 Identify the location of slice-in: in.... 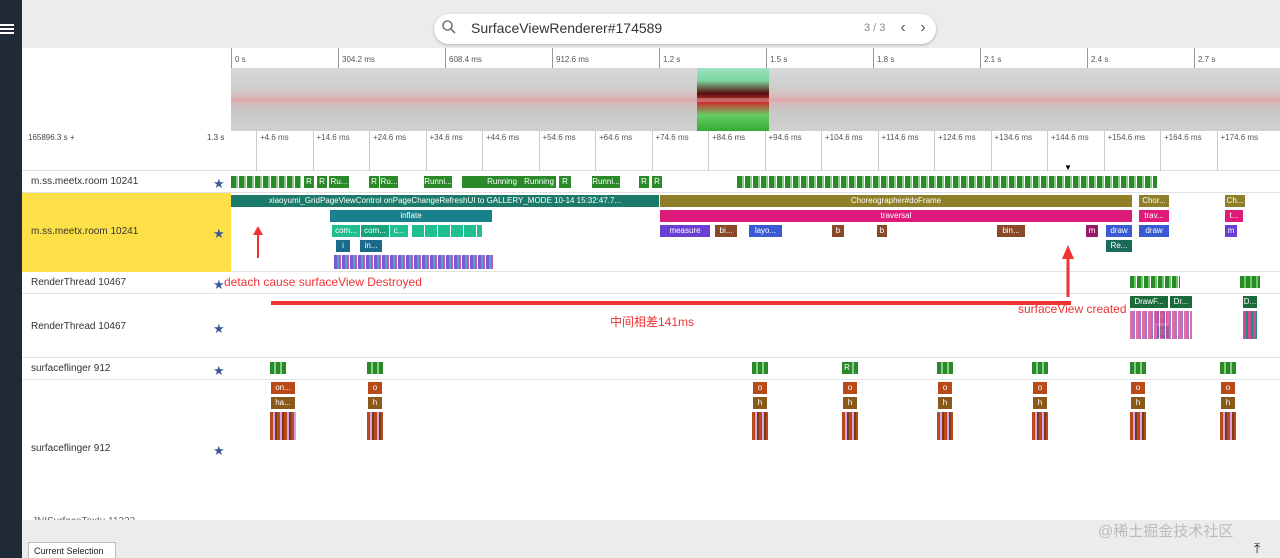
(371, 246).